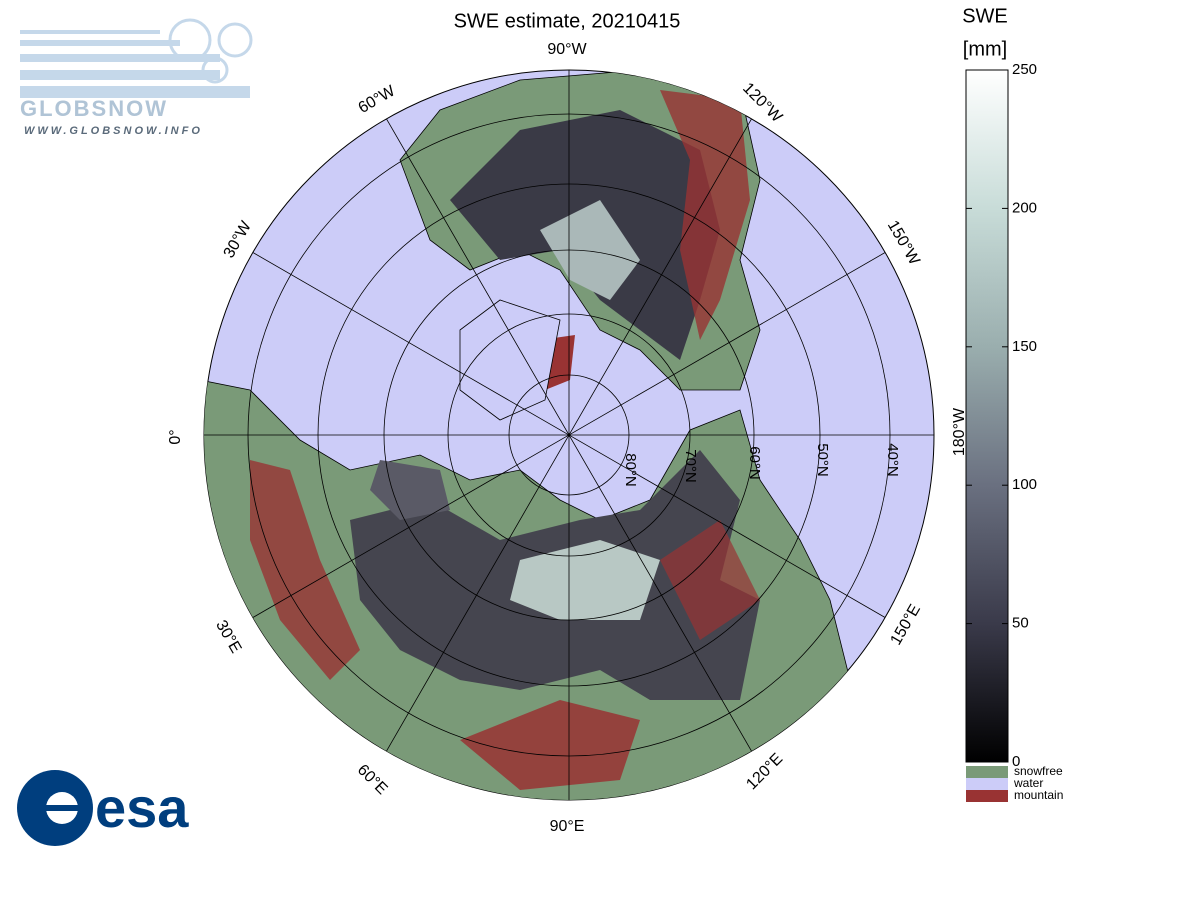  What do you see at coordinates (1024, 346) in the screenshot?
I see `colorbar-tick-label: 150` at bounding box center [1024, 346].